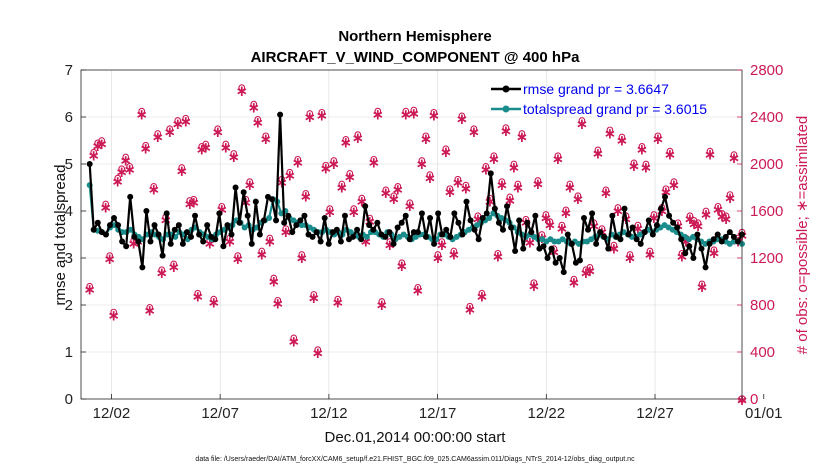 The width and height of the screenshot is (830, 470). What do you see at coordinates (414, 36) in the screenshot?
I see `chart-title: Northern Hemisphere` at bounding box center [414, 36].